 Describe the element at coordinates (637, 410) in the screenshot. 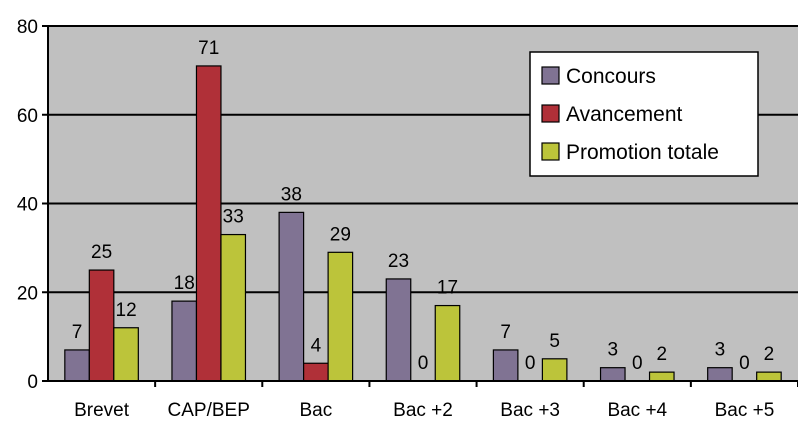

I see `category-label: Bac +4` at that location.